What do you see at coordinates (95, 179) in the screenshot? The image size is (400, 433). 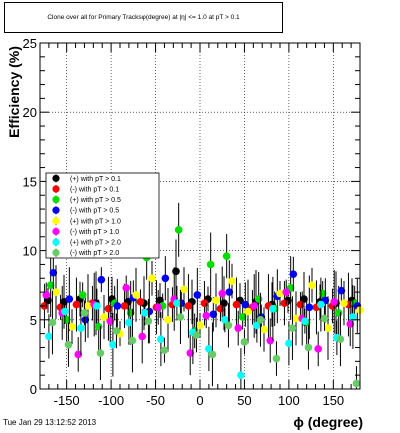 I see `legend-label: (+) with pT > 0.1` at bounding box center [95, 179].